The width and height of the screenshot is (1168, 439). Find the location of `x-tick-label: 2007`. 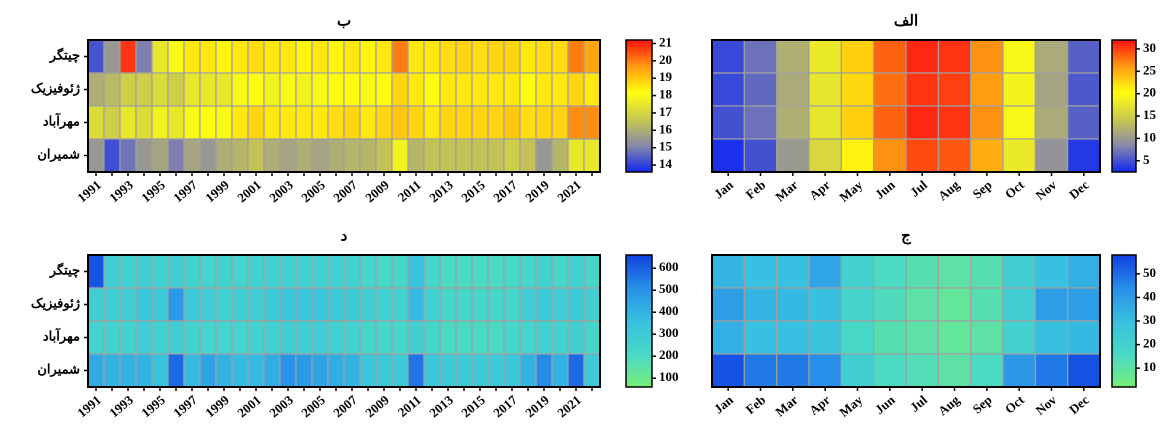

x-tick-label: 2007 is located at coordinates (345, 191).